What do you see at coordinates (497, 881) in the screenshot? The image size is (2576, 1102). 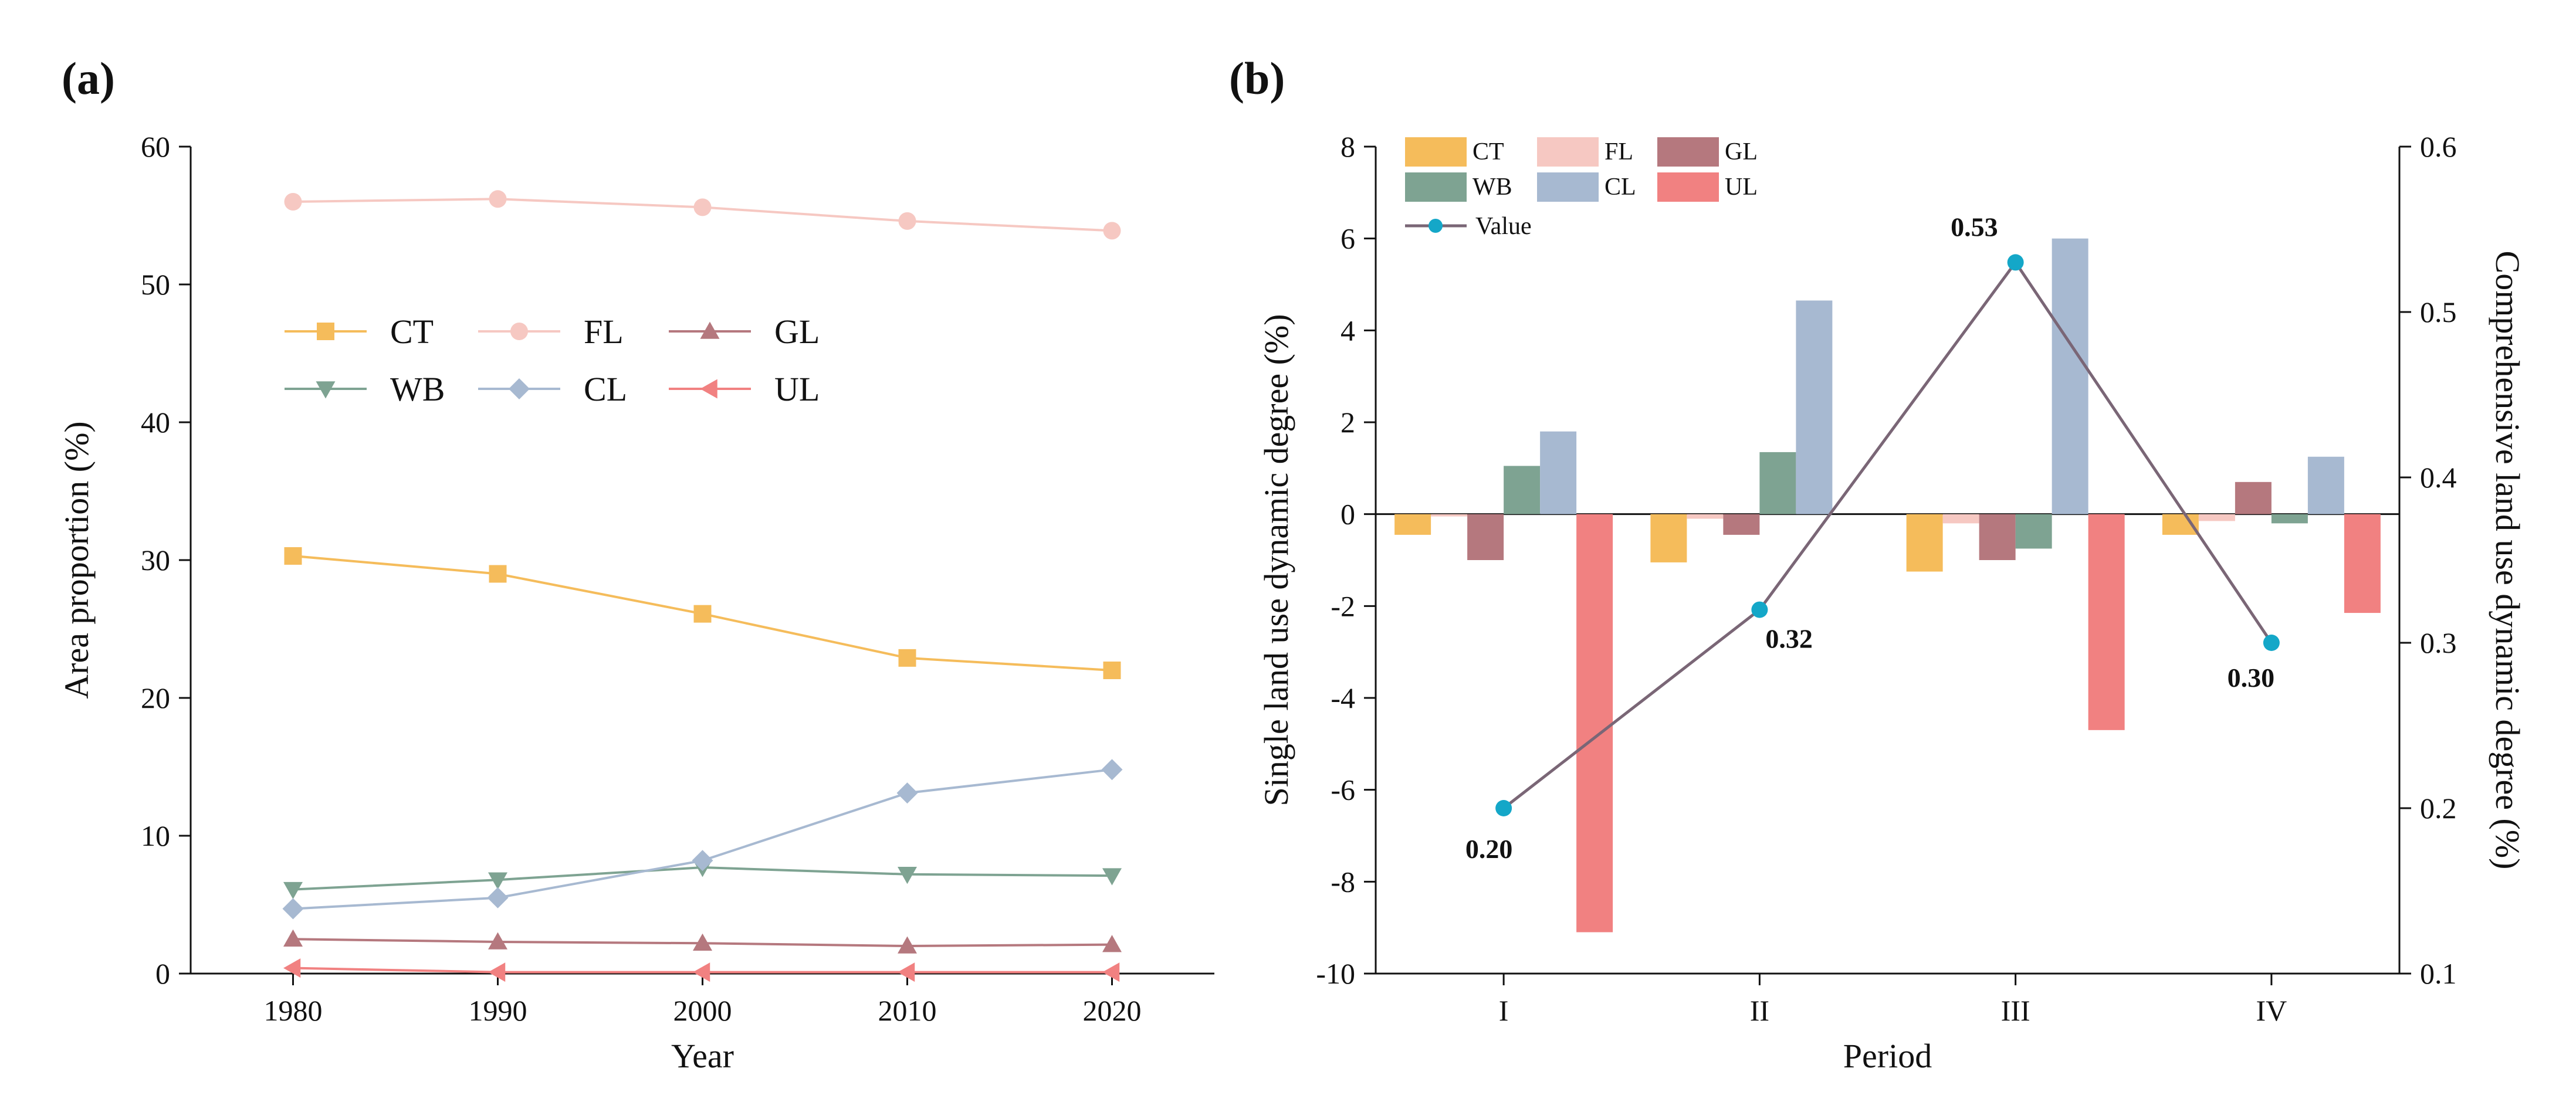 I see `point-wb` at bounding box center [497, 881].